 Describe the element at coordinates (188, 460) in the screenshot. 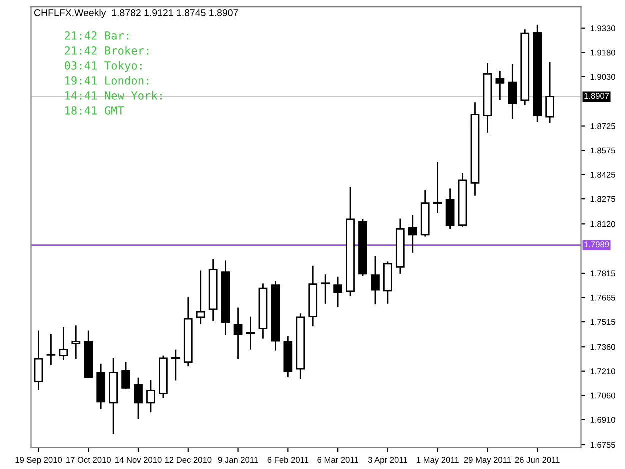

I see `x-tick-label: 12 Dec 2010` at that location.